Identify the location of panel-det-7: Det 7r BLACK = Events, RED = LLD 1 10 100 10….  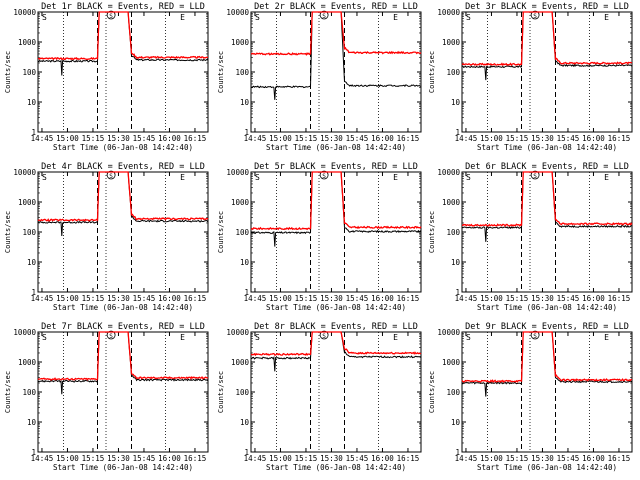
(106, 397).